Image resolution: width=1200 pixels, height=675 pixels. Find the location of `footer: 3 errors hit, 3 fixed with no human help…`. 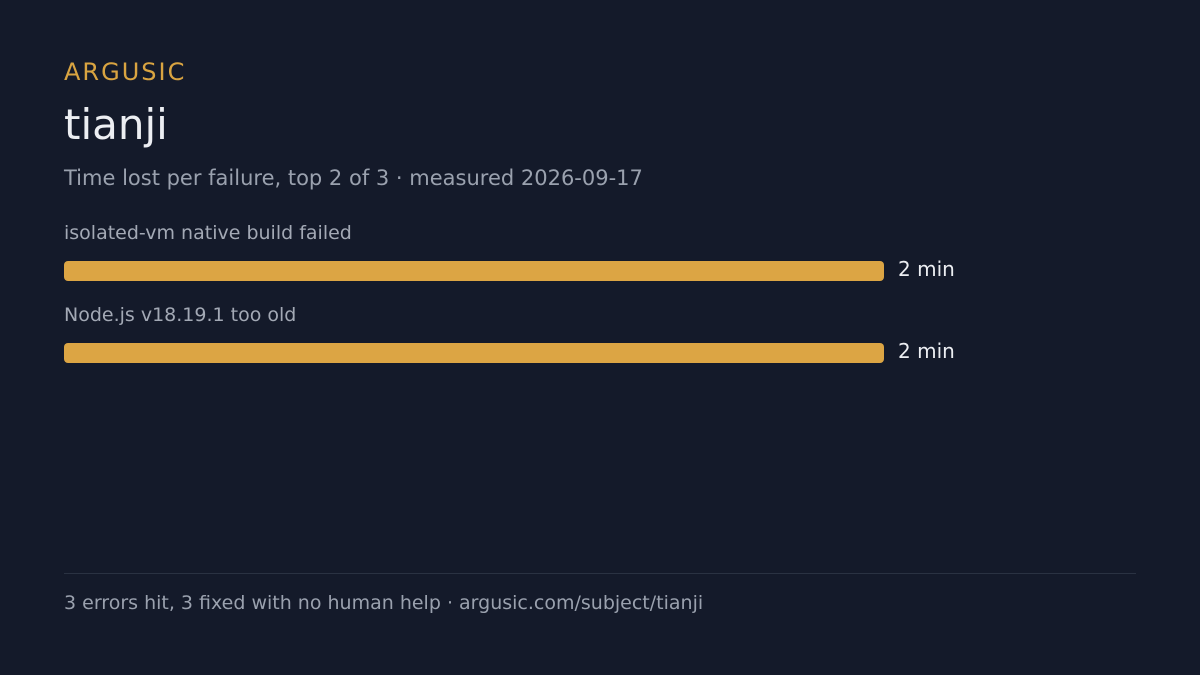

footer: 3 errors hit, 3 fixed with no human help… is located at coordinates (384, 603).